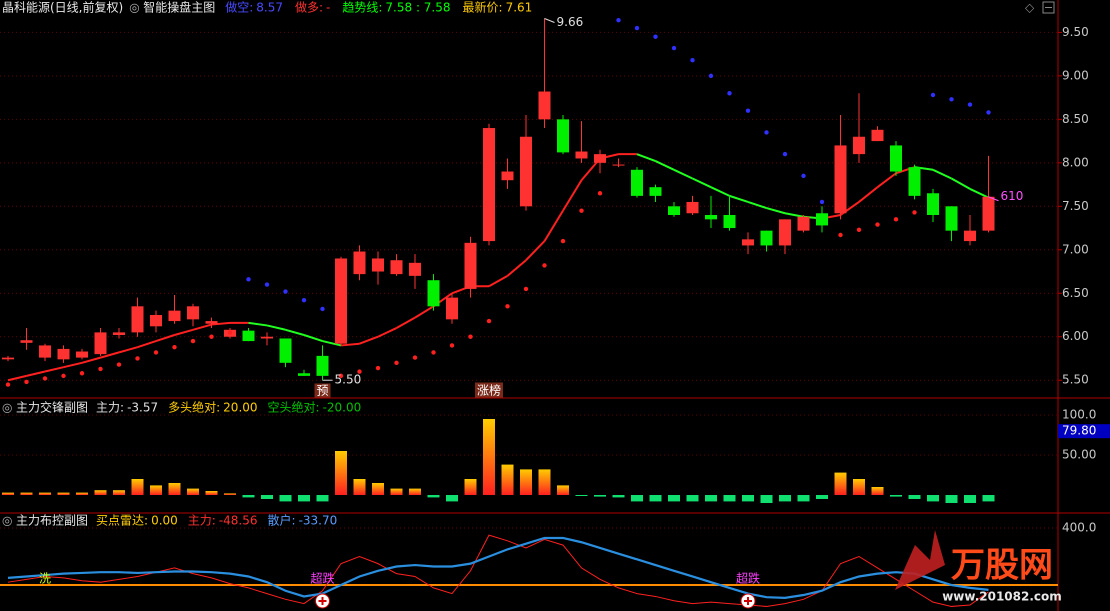 The height and width of the screenshot is (611, 1110). Describe the element at coordinates (519, 8) in the screenshot. I see `indicator-value: 7.61` at that location.